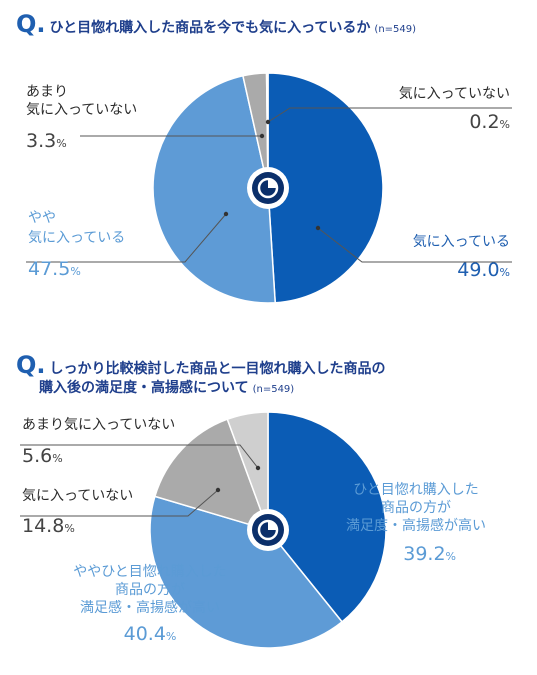 This screenshot has width=537, height=675. Describe the element at coordinates (42, 456) in the screenshot. I see `data-label: 5.6%` at that location.